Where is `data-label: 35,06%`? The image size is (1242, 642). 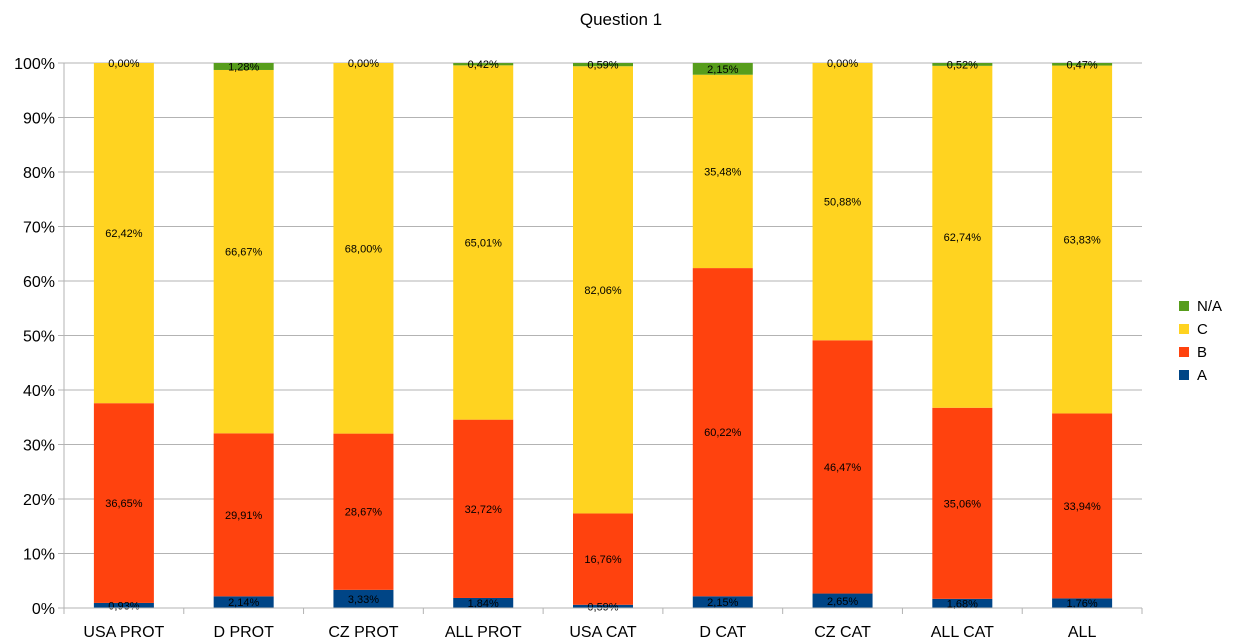 data-label: 35,06% is located at coordinates (963, 504).